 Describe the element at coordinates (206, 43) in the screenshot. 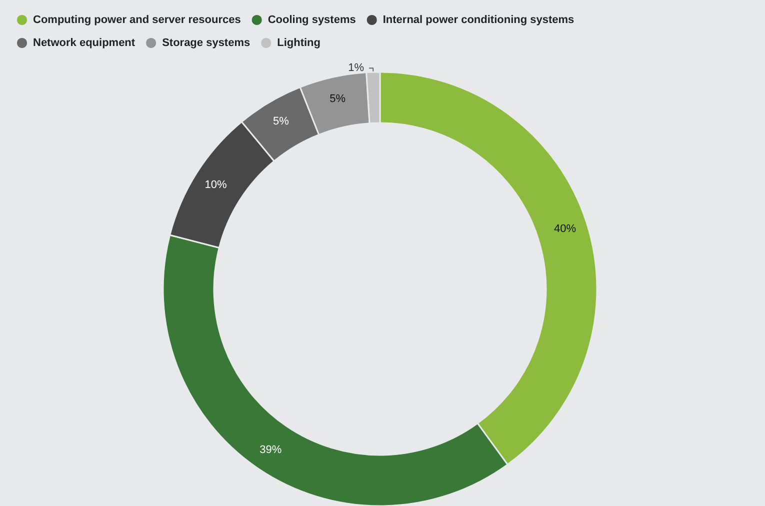

I see `legend-label: Storage systems` at that location.